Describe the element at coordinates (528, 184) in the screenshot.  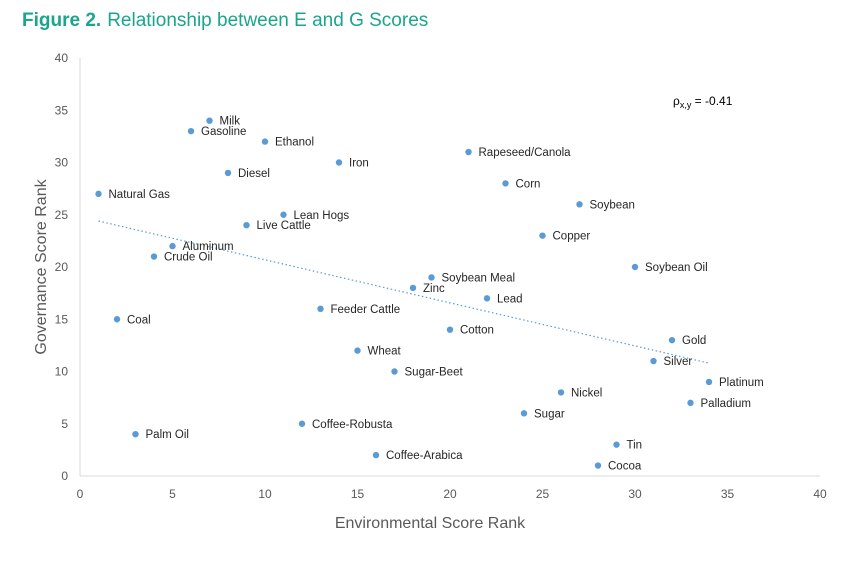
I see `data-point-label: Corn` at that location.